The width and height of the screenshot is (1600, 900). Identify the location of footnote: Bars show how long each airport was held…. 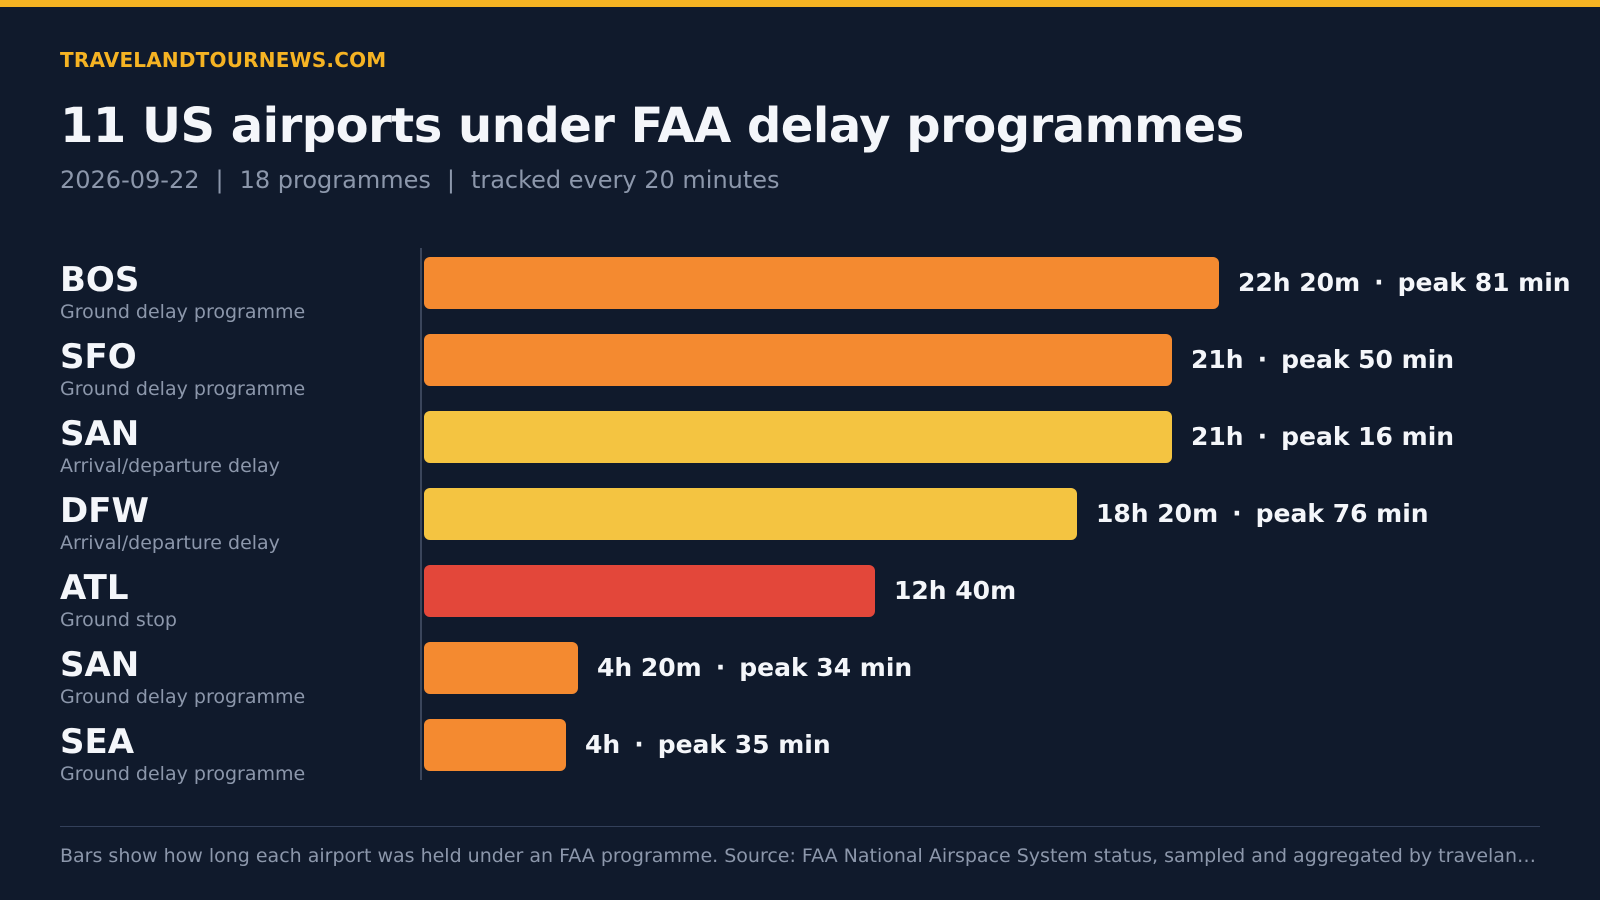
(800, 856).